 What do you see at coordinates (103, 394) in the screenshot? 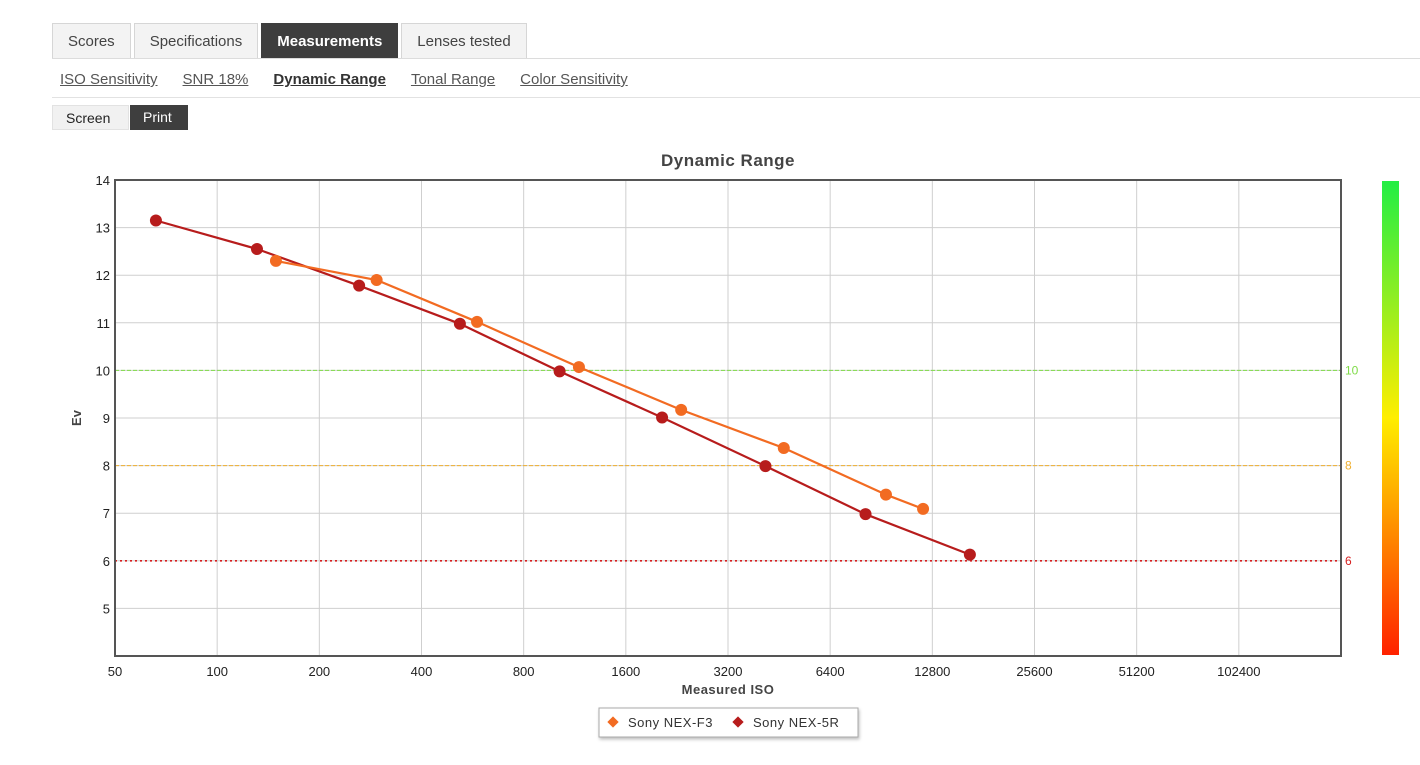
I see `y-axis-ticks: 5 6 7 8 9 10 11 12 13 14` at bounding box center [103, 394].